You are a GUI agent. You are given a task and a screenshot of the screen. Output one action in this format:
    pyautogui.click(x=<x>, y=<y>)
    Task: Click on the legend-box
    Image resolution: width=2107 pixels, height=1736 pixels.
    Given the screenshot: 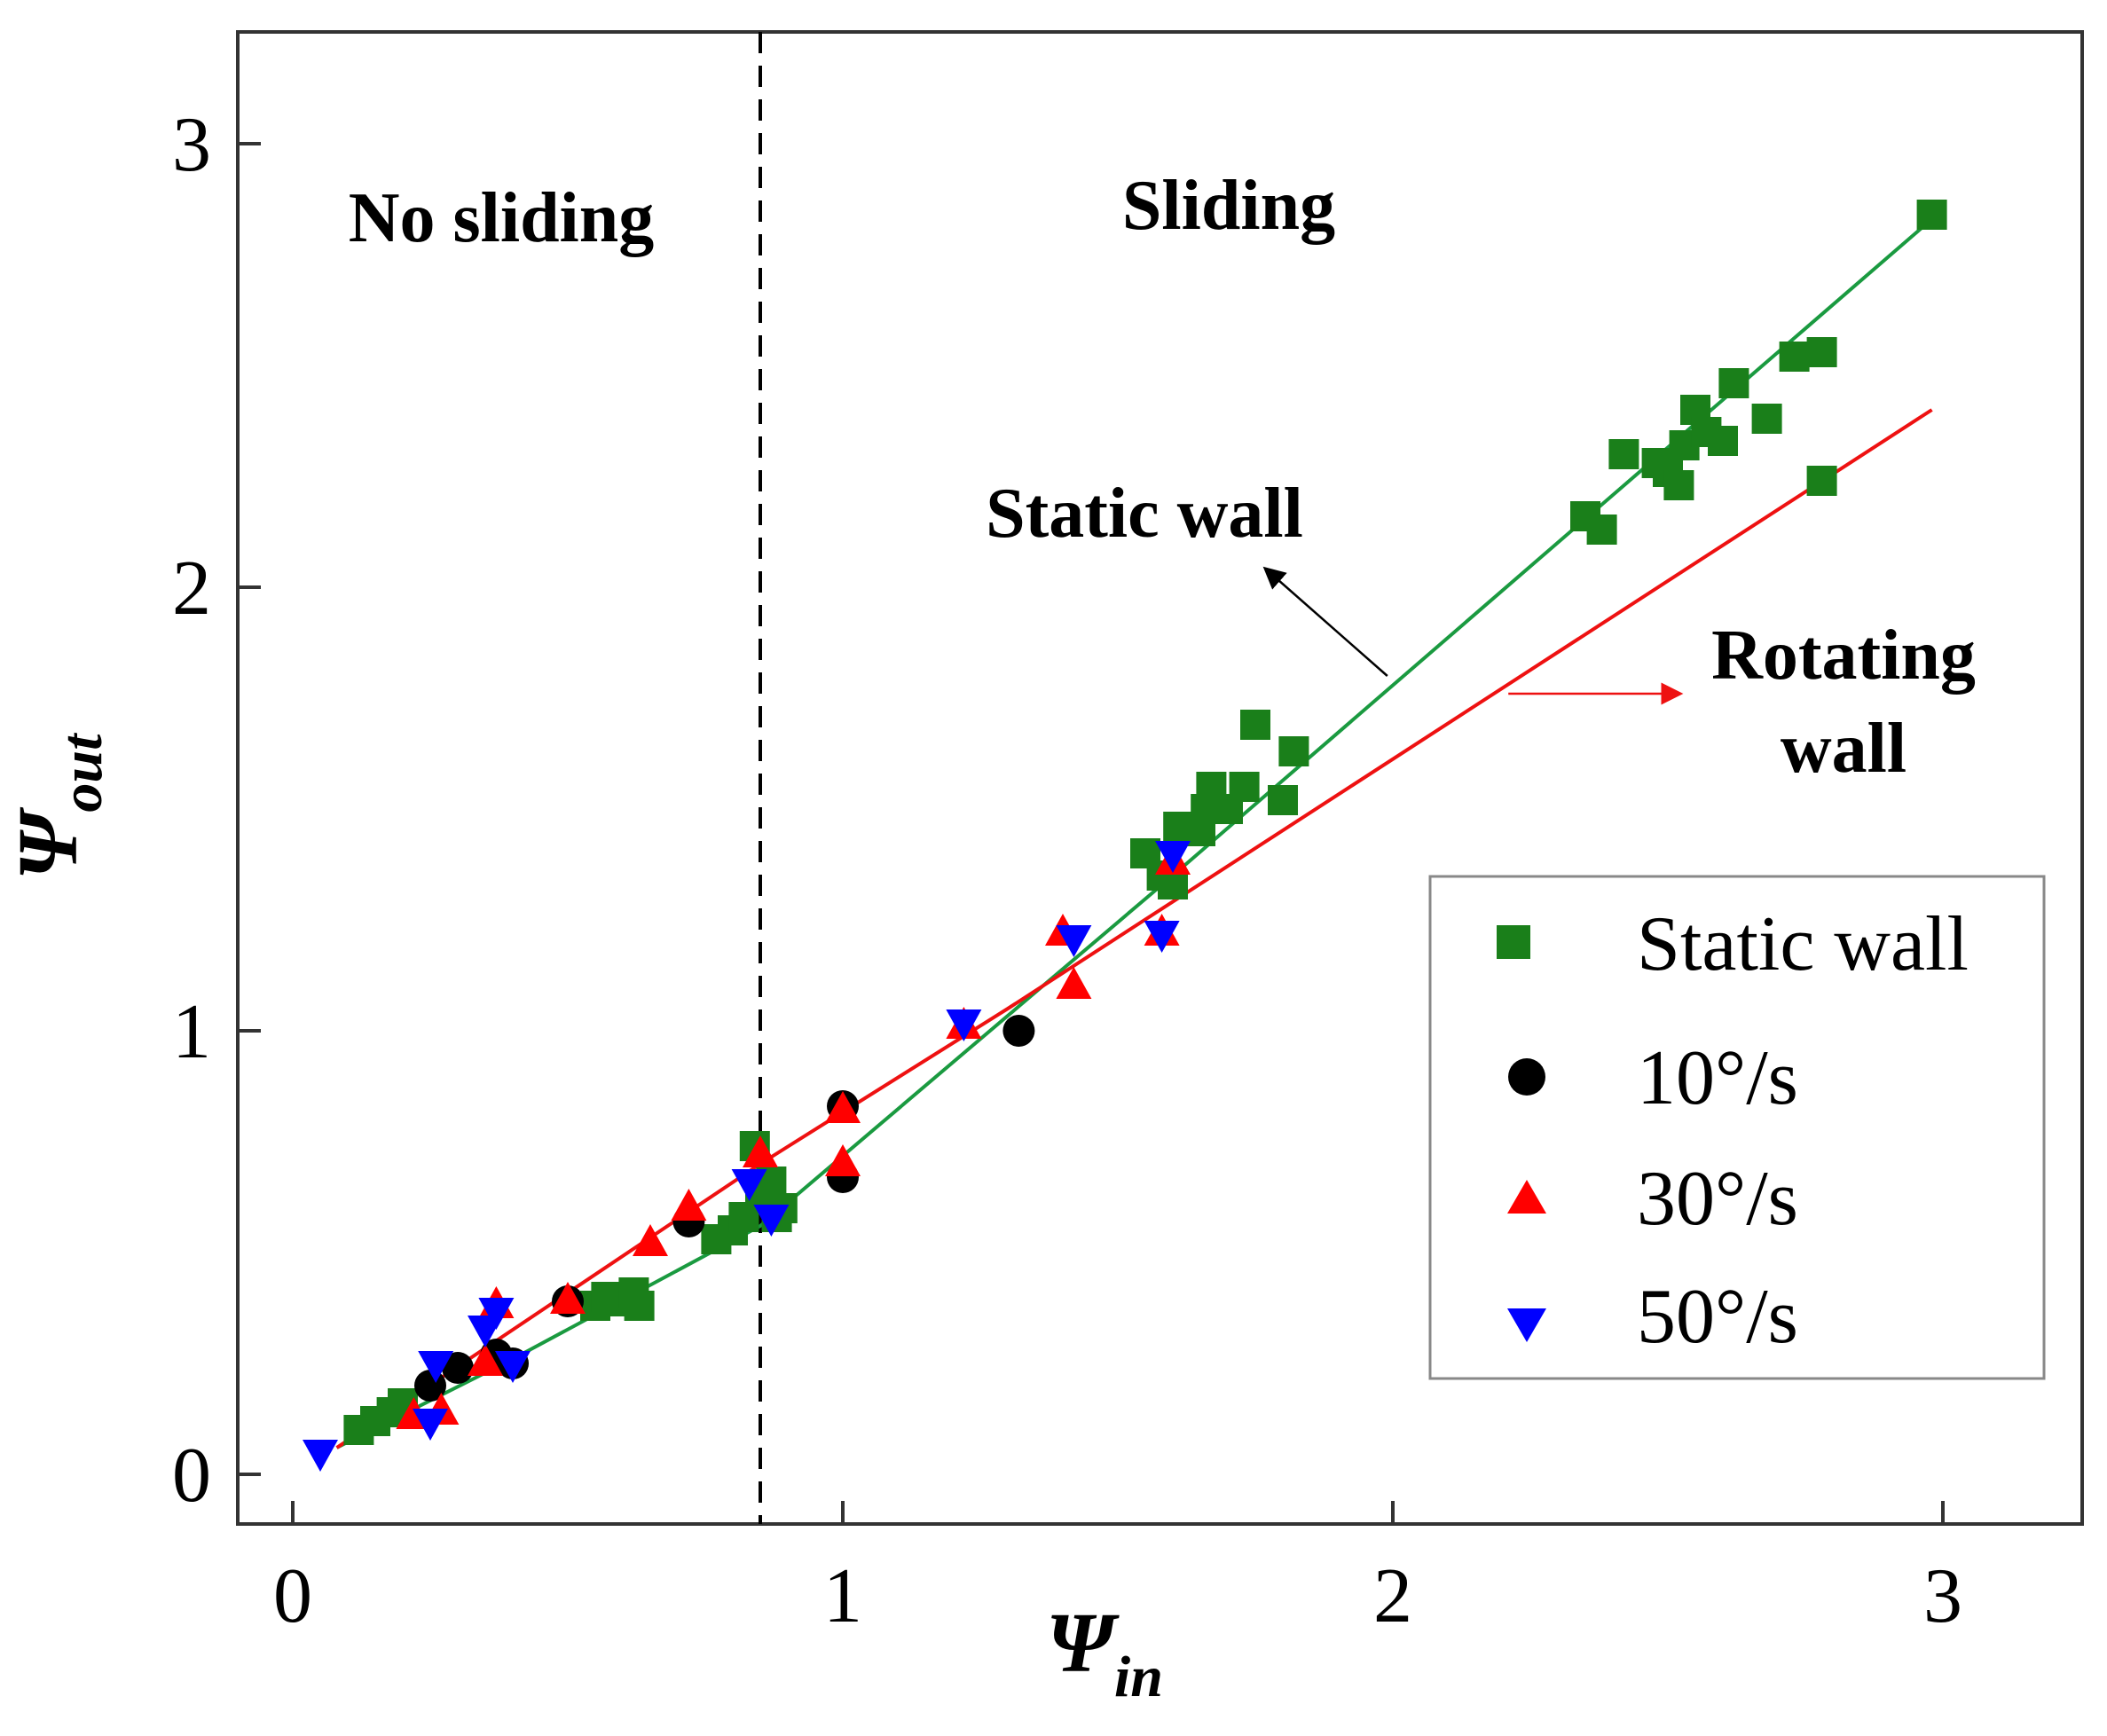 What is the action you would take?
    pyautogui.click(x=1737, y=1127)
    